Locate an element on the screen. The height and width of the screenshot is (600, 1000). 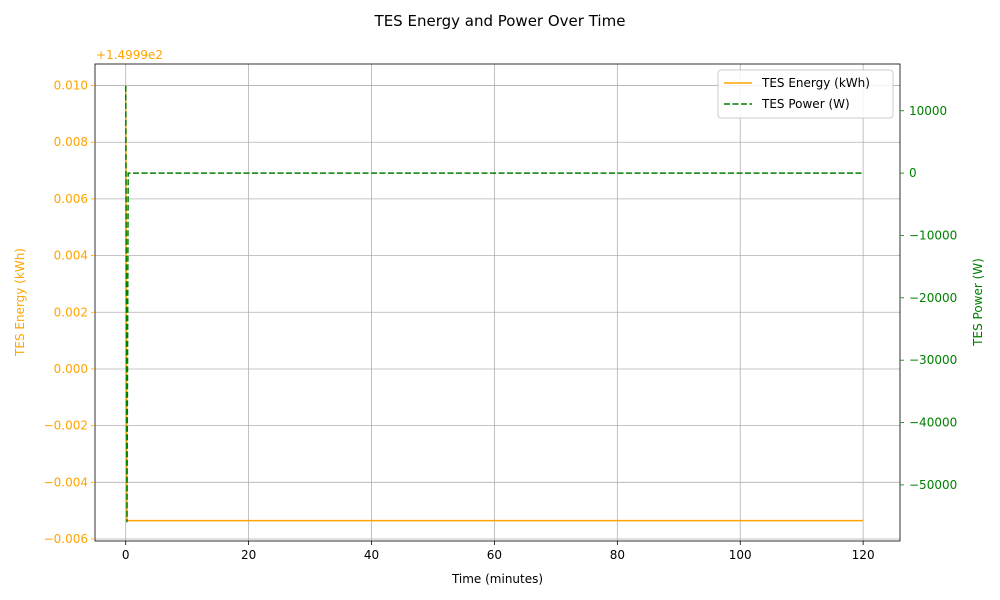
y-right-tick-label: −10000 is located at coordinates (933, 235).